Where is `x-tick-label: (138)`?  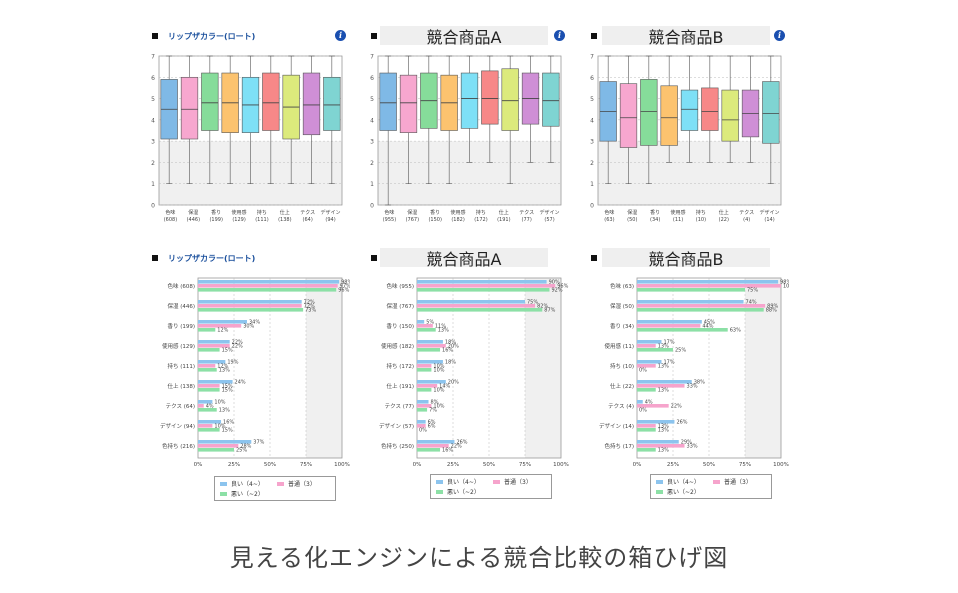 x-tick-label: (138) is located at coordinates (284, 220).